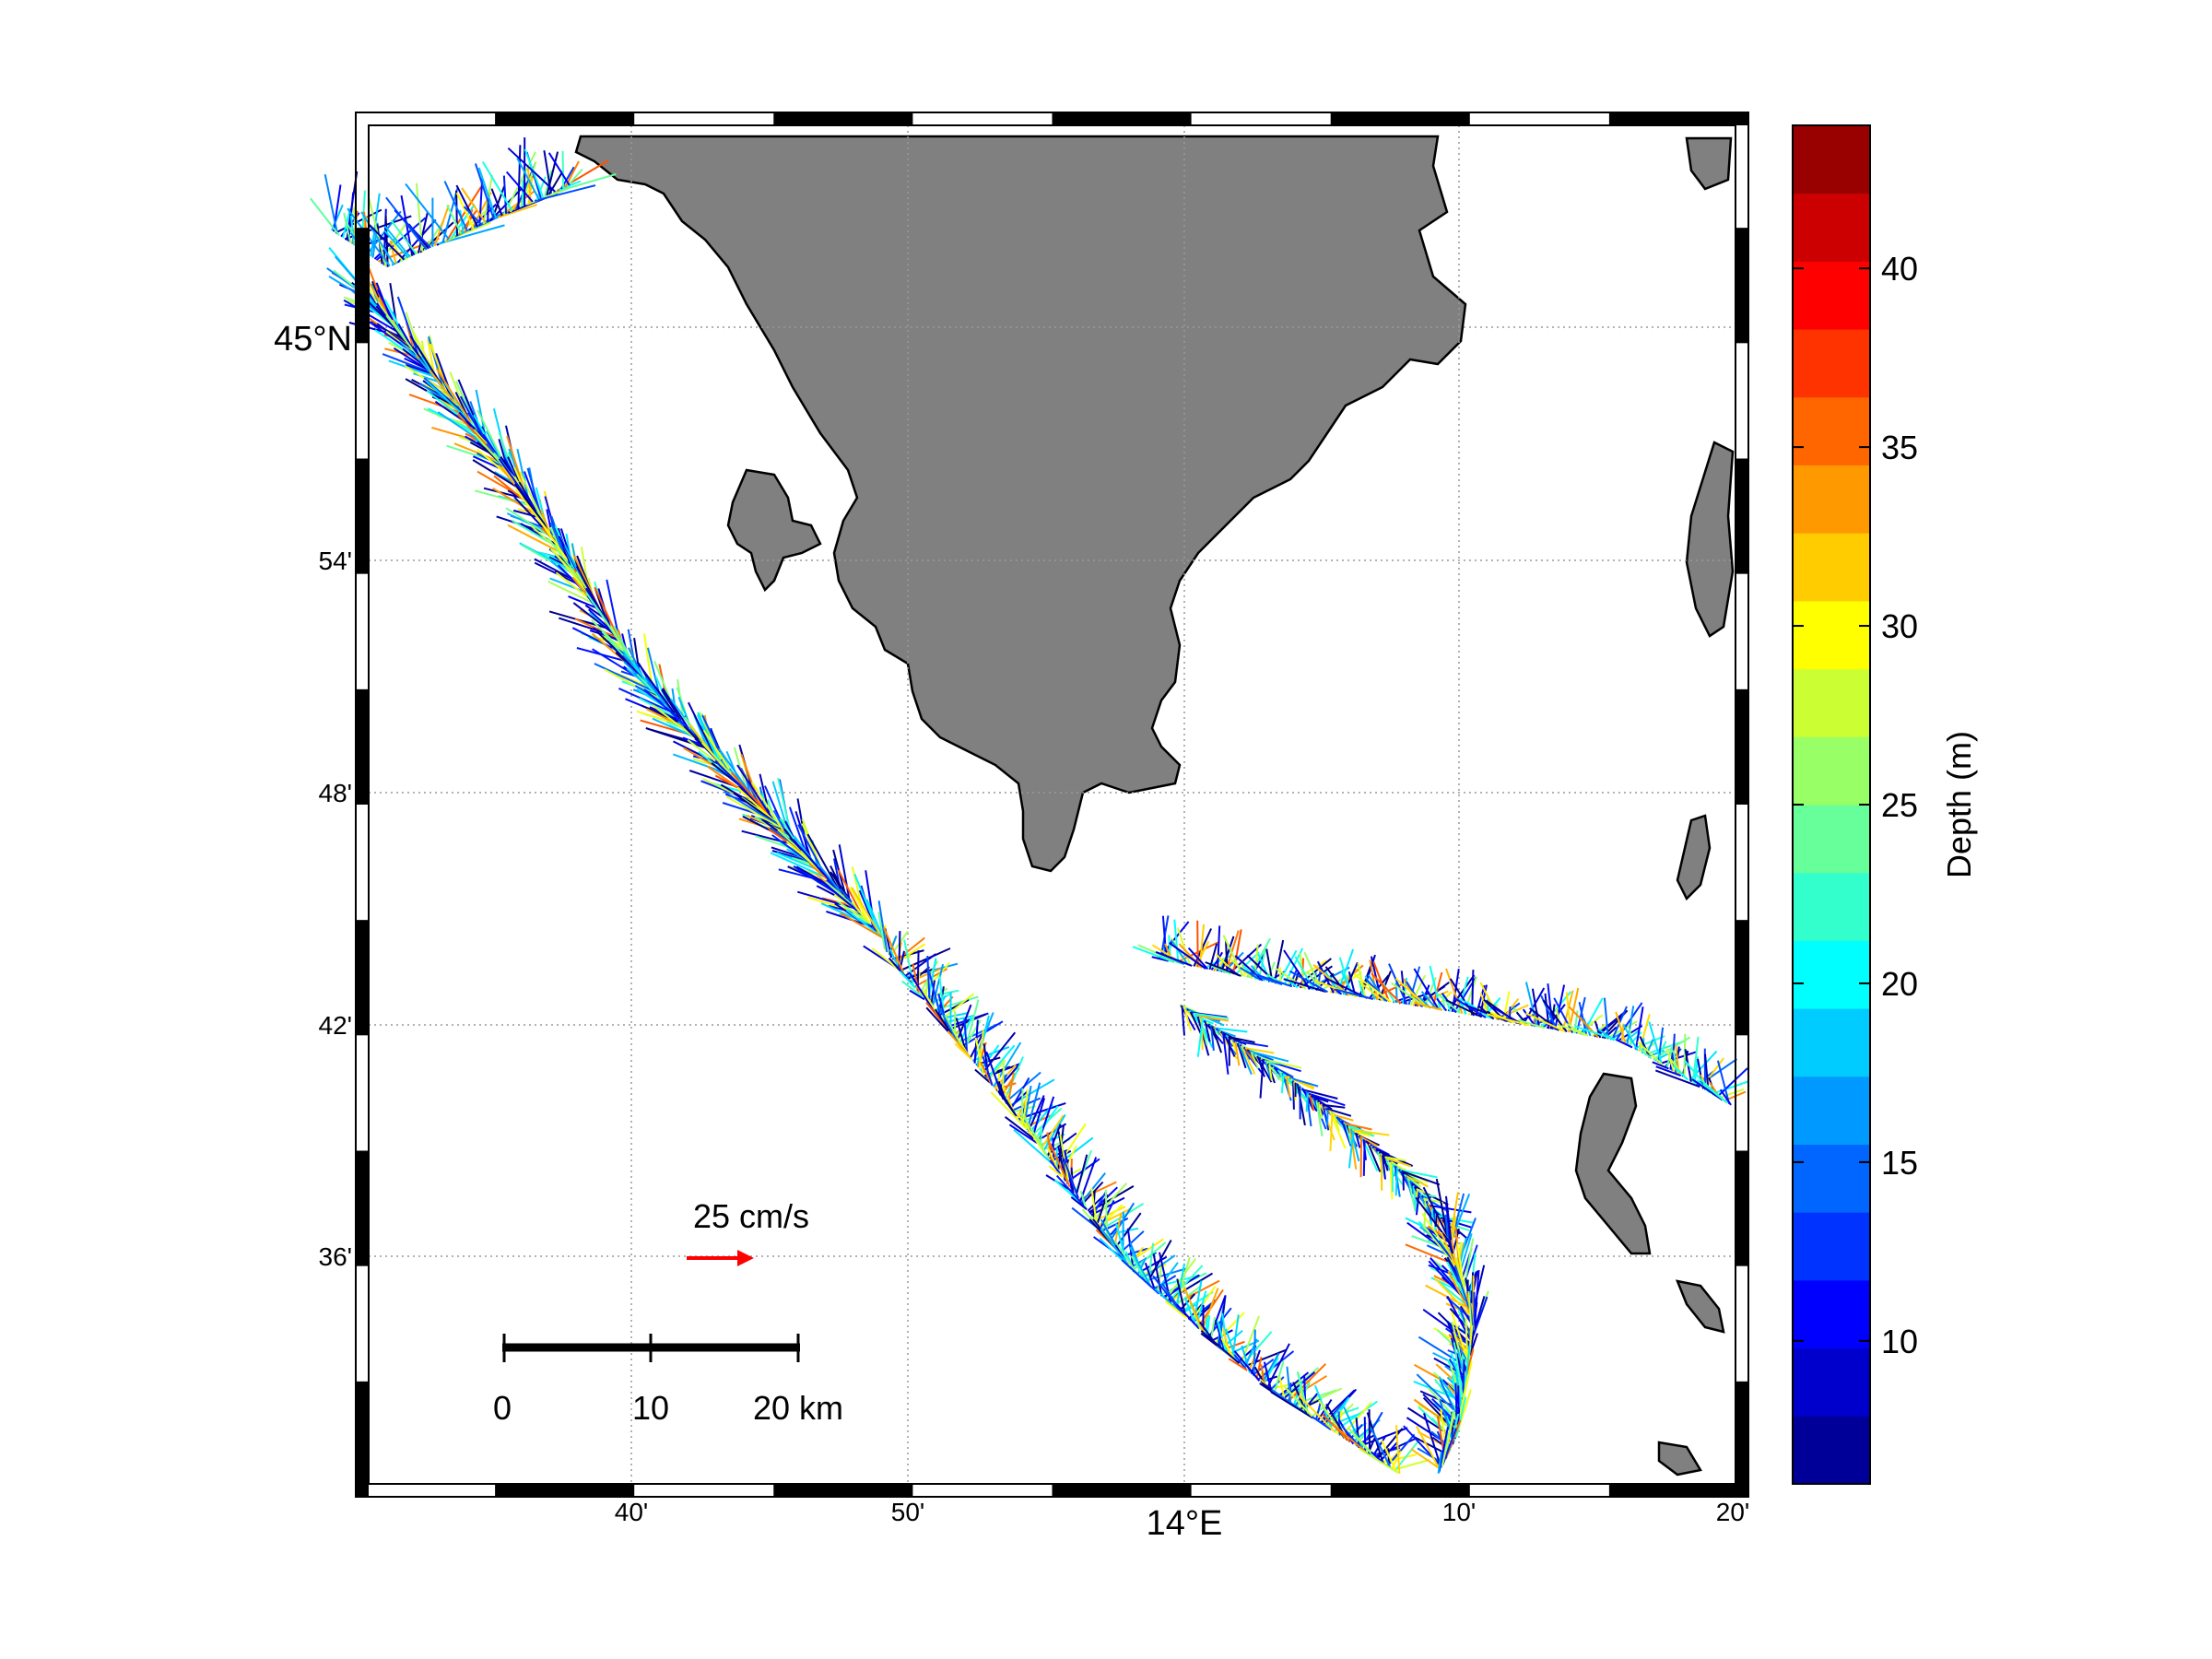  Describe the element at coordinates (798, 1408) in the screenshot. I see `distance-label-20km: 20 km` at that location.